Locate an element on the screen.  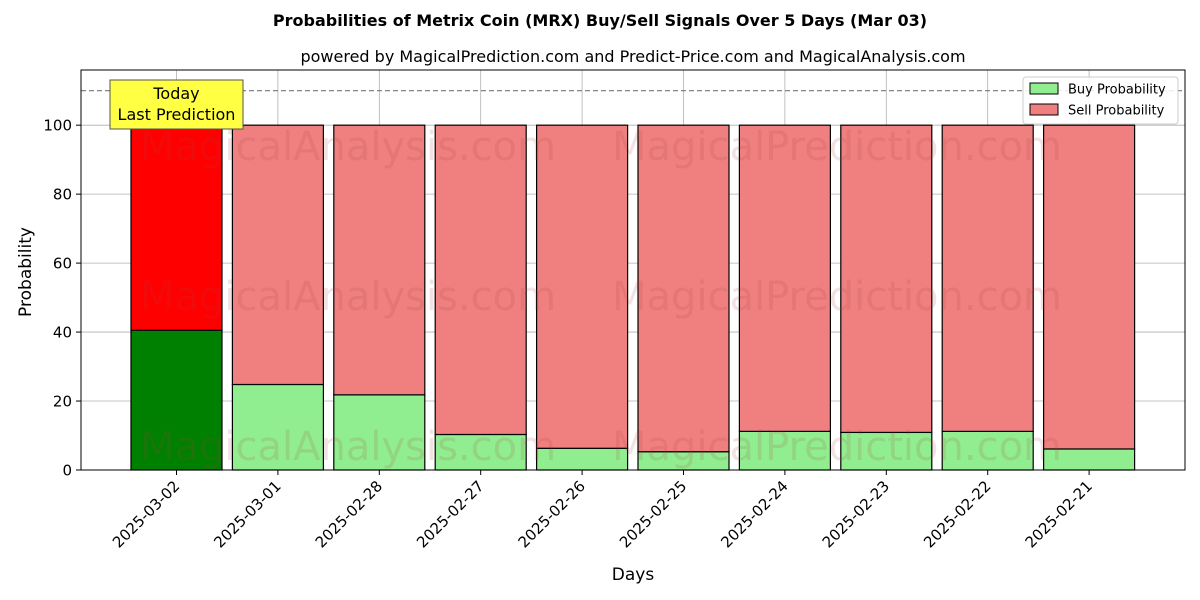
annotation-text: Last Prediction is located at coordinates (177, 114).